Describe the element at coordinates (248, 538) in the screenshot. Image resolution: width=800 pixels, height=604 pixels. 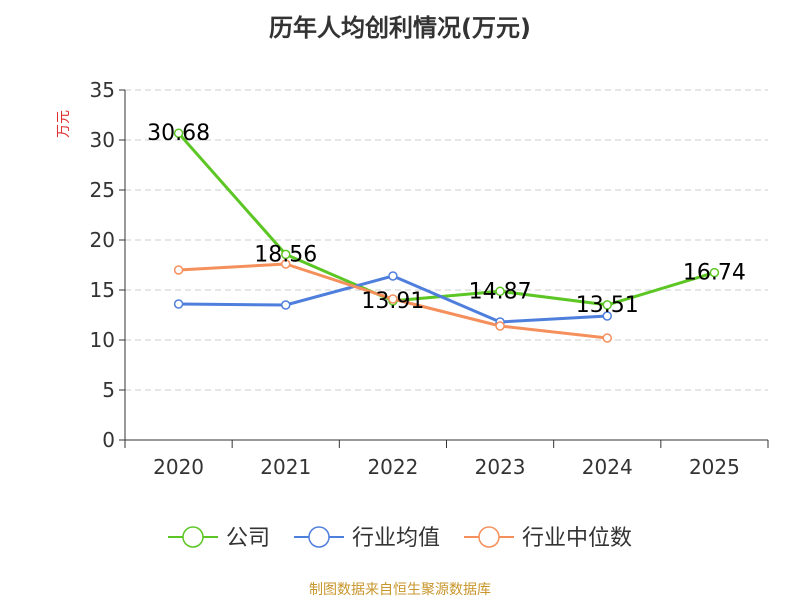
I see `legend-label: 公司` at that location.